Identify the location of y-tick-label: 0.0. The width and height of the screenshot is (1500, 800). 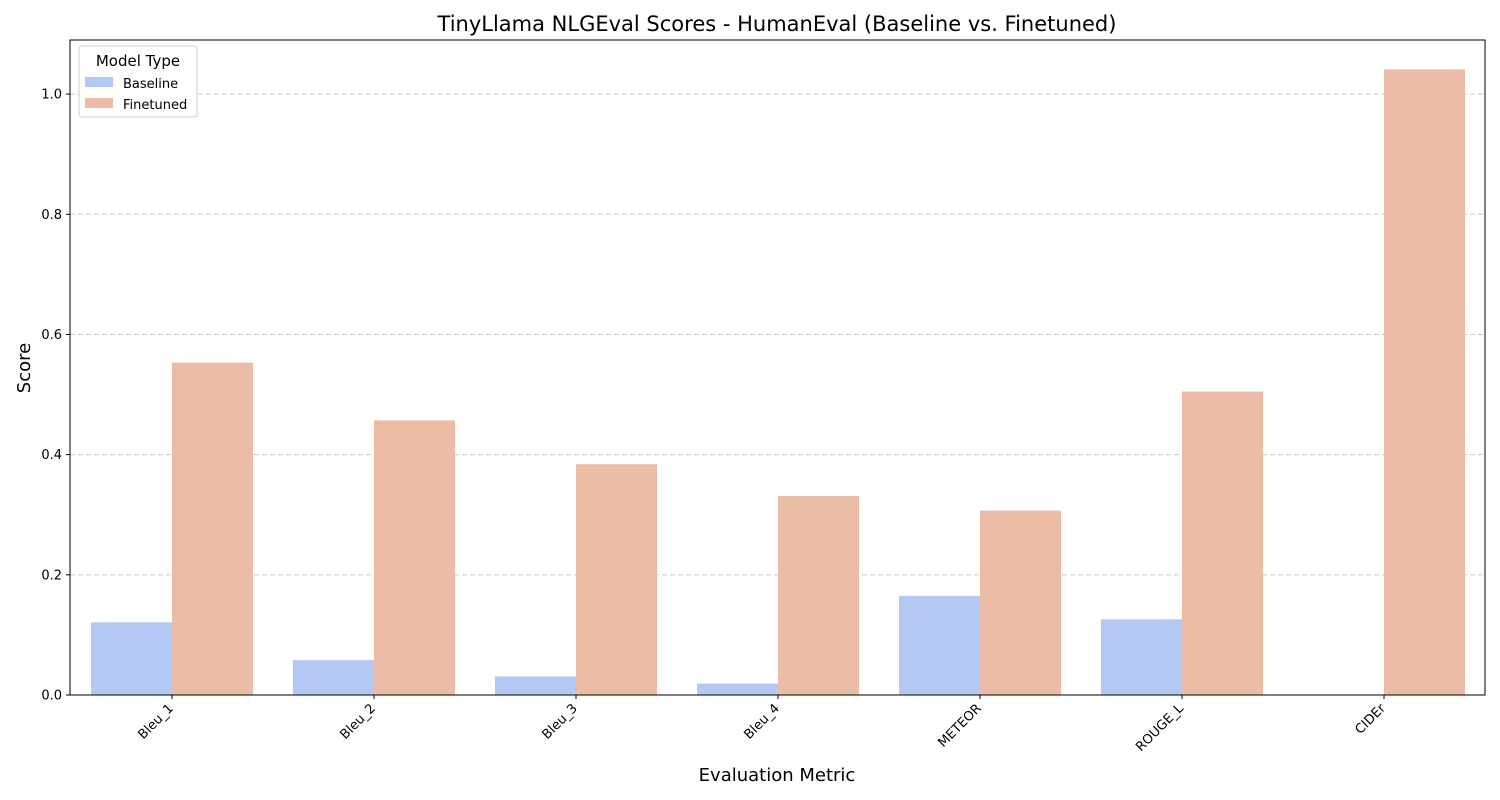
(51, 696).